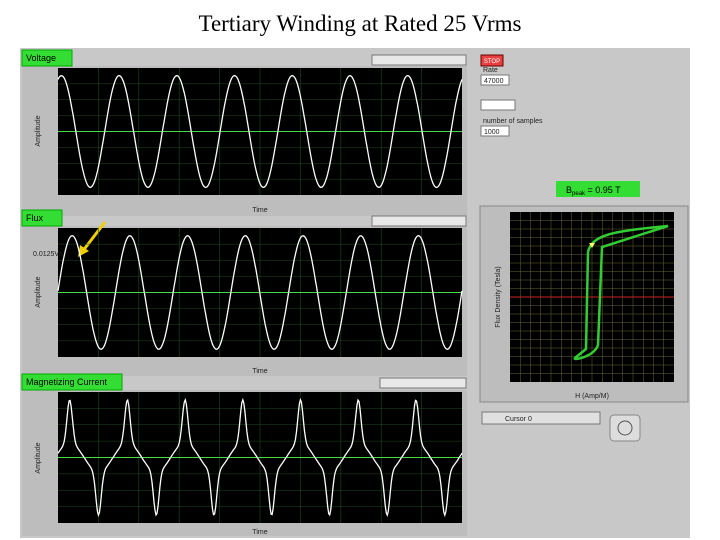 The width and height of the screenshot is (720, 540). Describe the element at coordinates (621, 292) in the screenshot. I see `hysteresis-loop` at that location.